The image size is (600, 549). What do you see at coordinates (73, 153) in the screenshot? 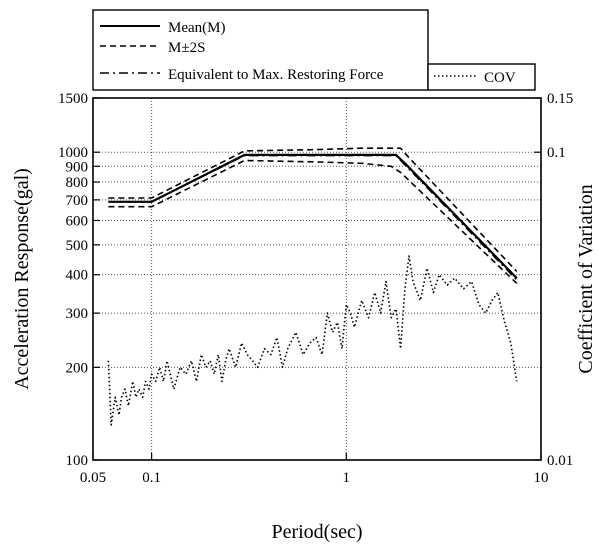
I see `y-tick-label-9: 1000` at bounding box center [73, 153].